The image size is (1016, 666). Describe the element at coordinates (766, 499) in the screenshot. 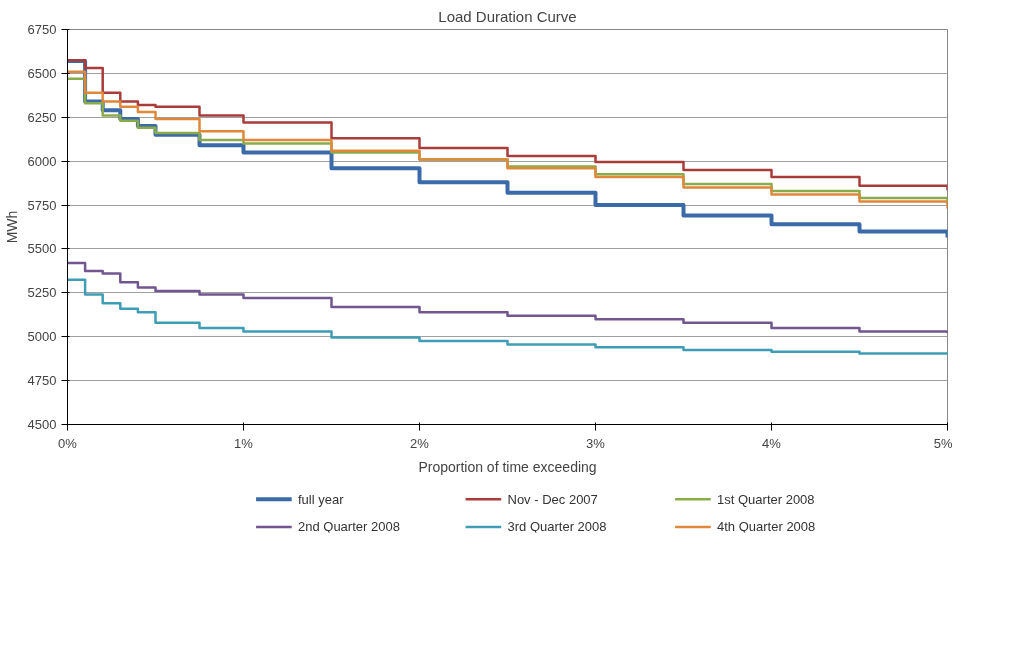

I see `legend-label: 1st Quarter 2008` at that location.